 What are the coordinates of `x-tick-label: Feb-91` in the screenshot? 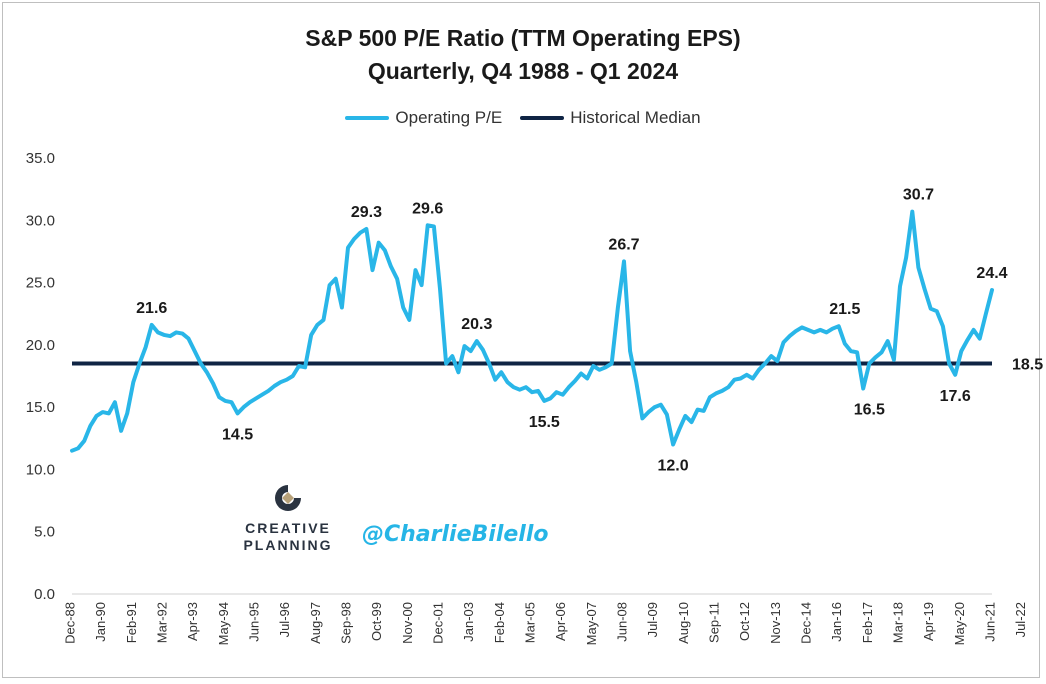 It's located at (131, 622).